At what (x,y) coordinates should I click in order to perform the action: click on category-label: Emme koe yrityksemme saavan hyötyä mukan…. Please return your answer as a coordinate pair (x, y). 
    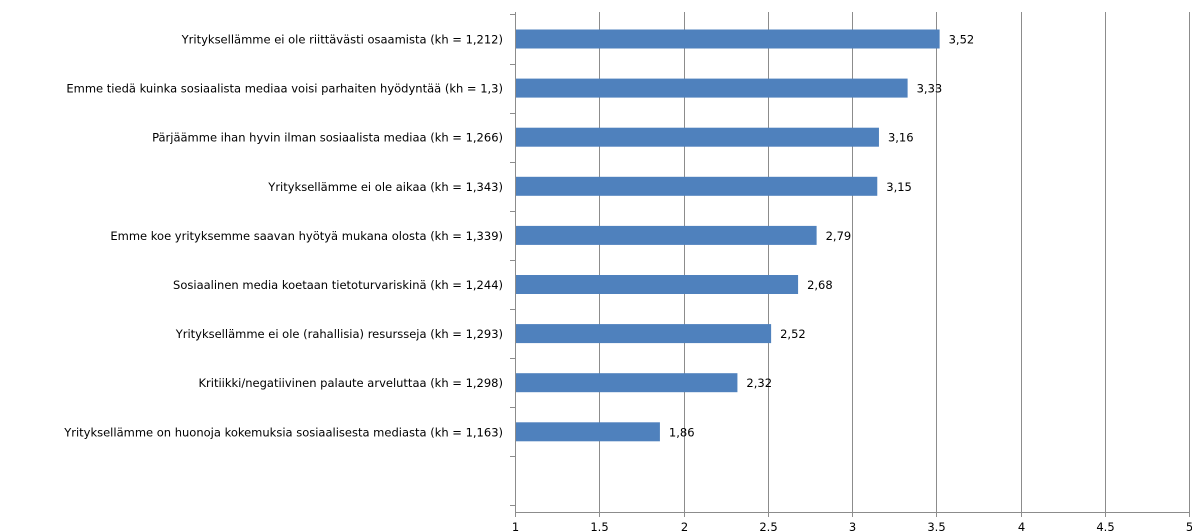
    Looking at the image, I should click on (306, 236).